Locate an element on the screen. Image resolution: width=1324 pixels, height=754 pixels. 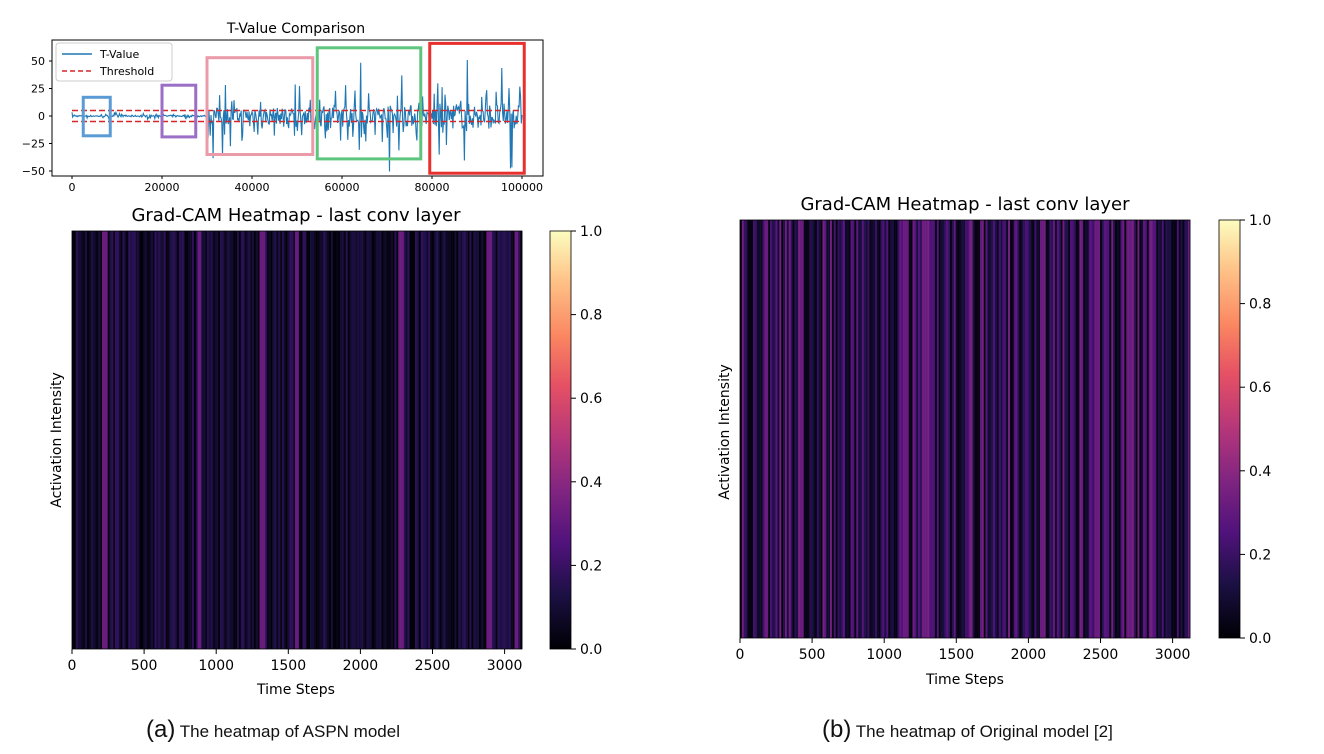
xtick: 2000 is located at coordinates (1028, 650).